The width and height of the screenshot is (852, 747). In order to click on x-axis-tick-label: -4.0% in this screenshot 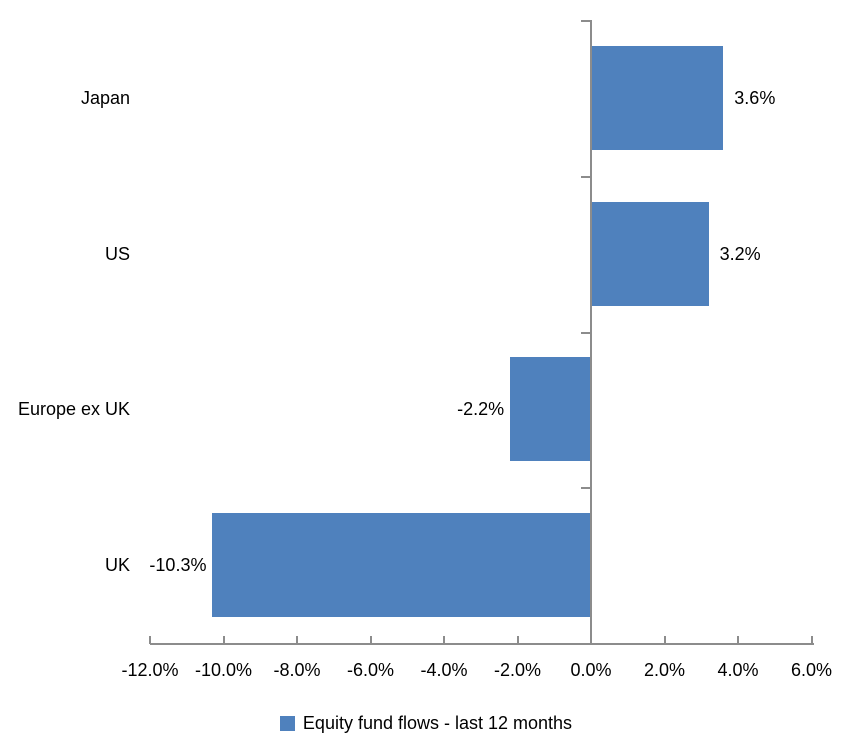, I will do `click(444, 670)`.